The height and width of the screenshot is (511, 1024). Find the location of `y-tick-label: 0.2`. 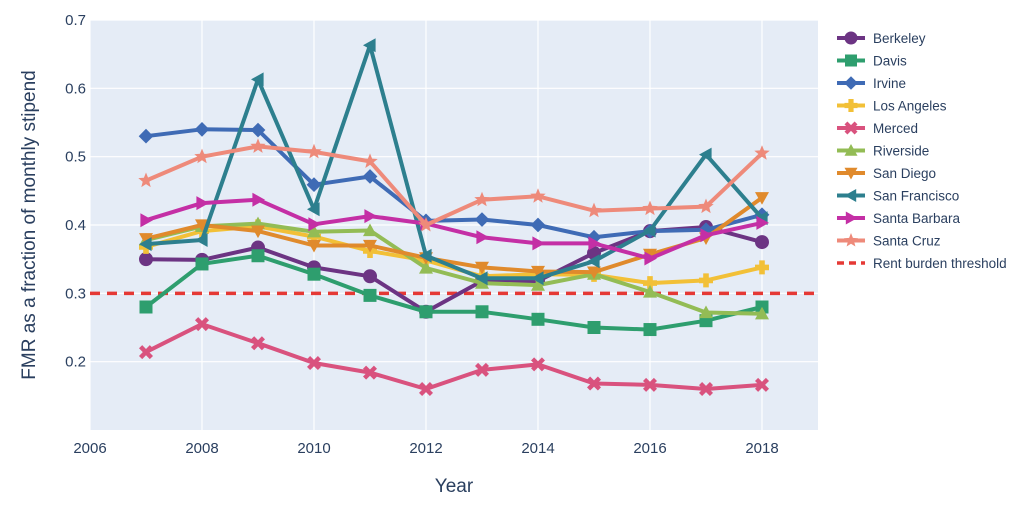

y-tick-label: 0.2 is located at coordinates (75, 362).